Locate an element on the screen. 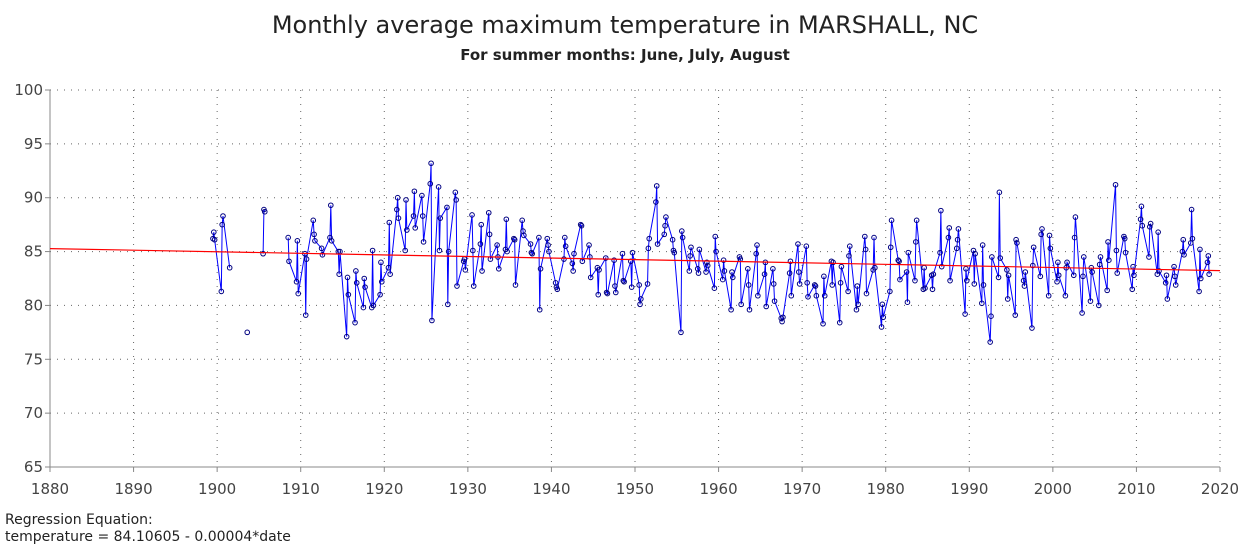  x-tick-label: 1930 is located at coordinates (468, 489).